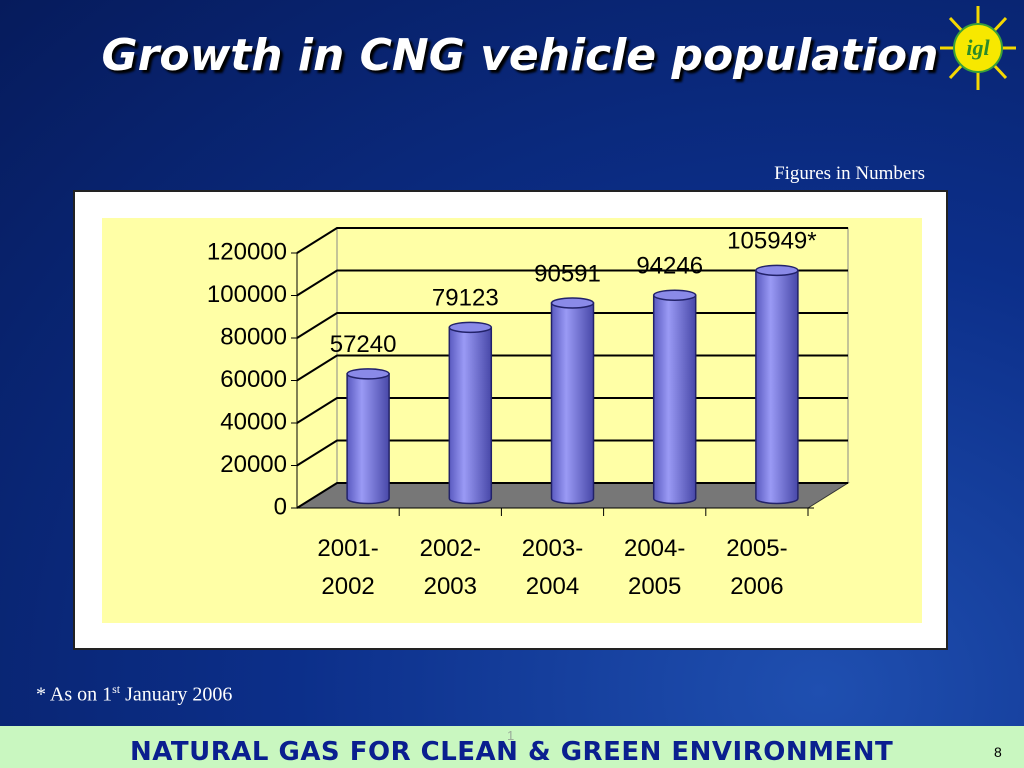  What do you see at coordinates (757, 567) in the screenshot?
I see `x-tick-label: 2005-2006` at bounding box center [757, 567].